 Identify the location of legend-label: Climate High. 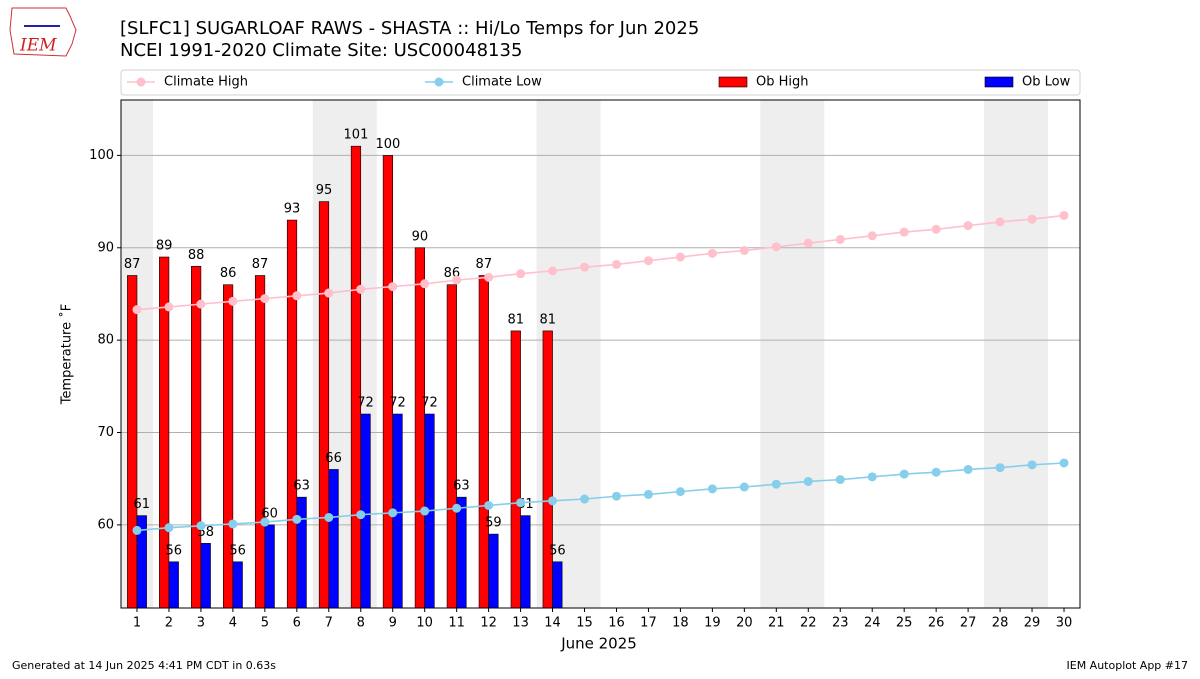
(206, 82).